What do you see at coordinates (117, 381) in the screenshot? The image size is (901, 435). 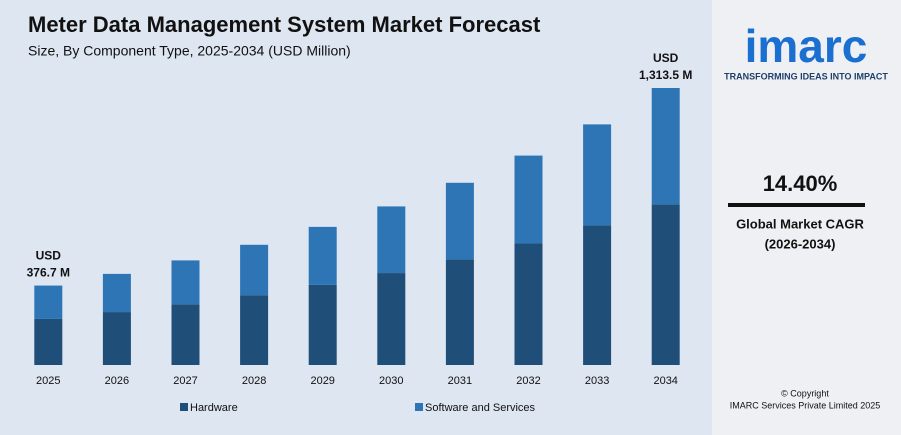 I see `x-tick-label: 2026` at bounding box center [117, 381].